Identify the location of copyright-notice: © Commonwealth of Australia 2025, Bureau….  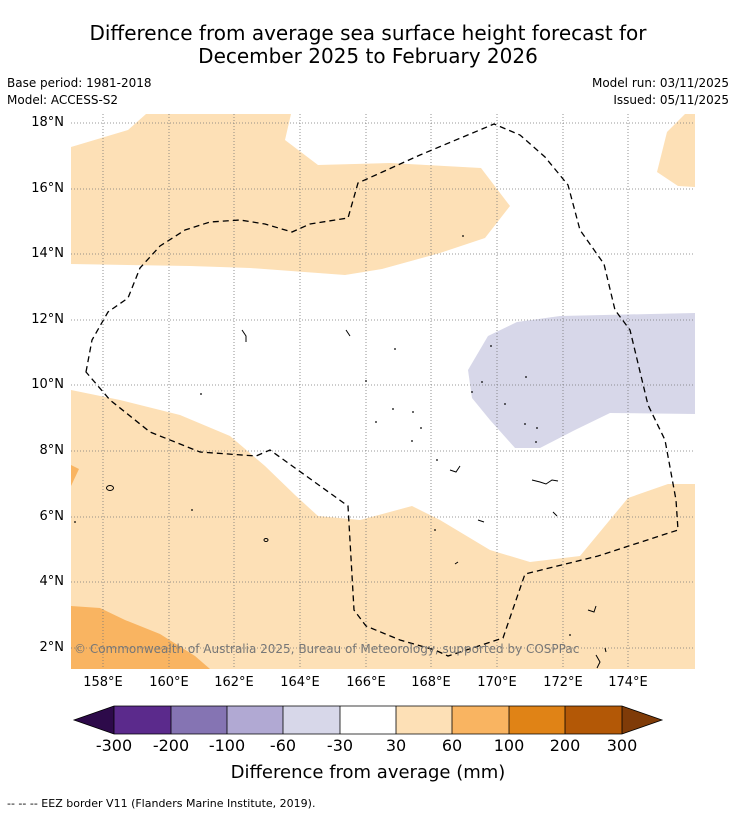
(327, 649).